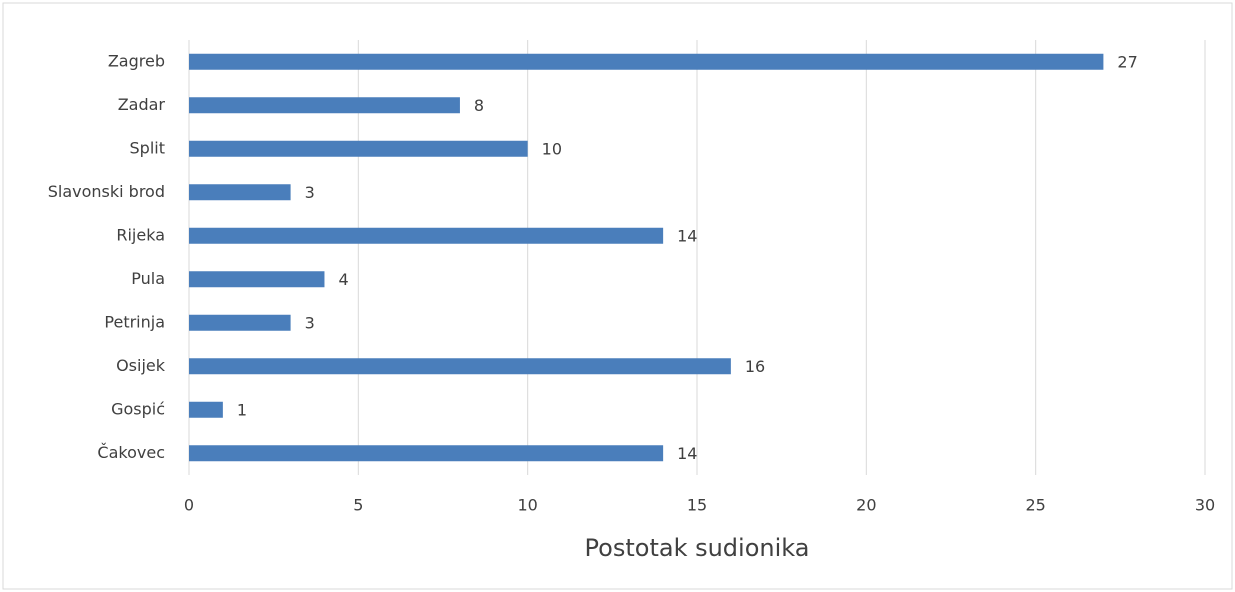 Image resolution: width=1235 pixels, height=592 pixels. Describe the element at coordinates (106, 191) in the screenshot. I see `y-tick-label: Slavonski brod` at that location.